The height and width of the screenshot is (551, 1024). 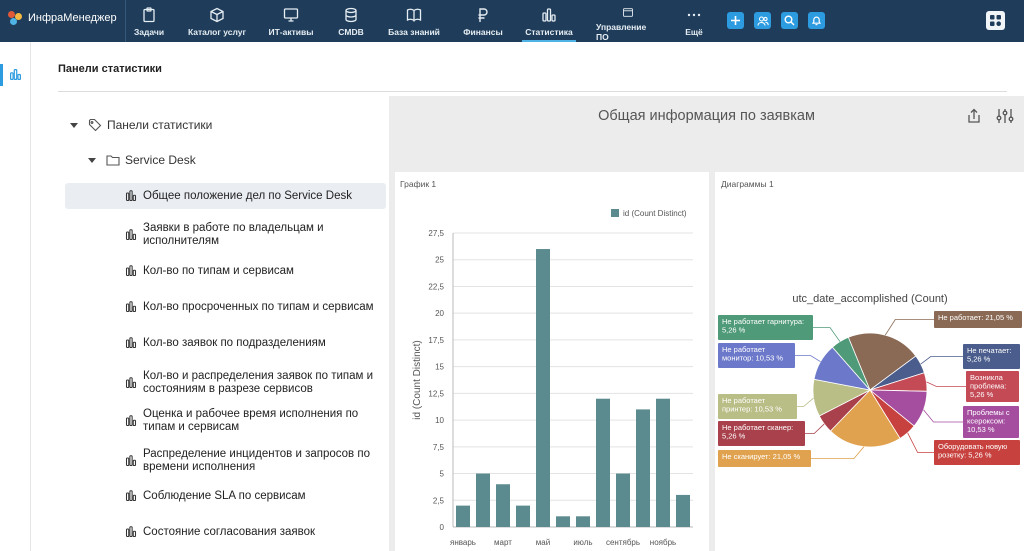 I want to click on y-tick-label: 10, so click(x=439, y=420).